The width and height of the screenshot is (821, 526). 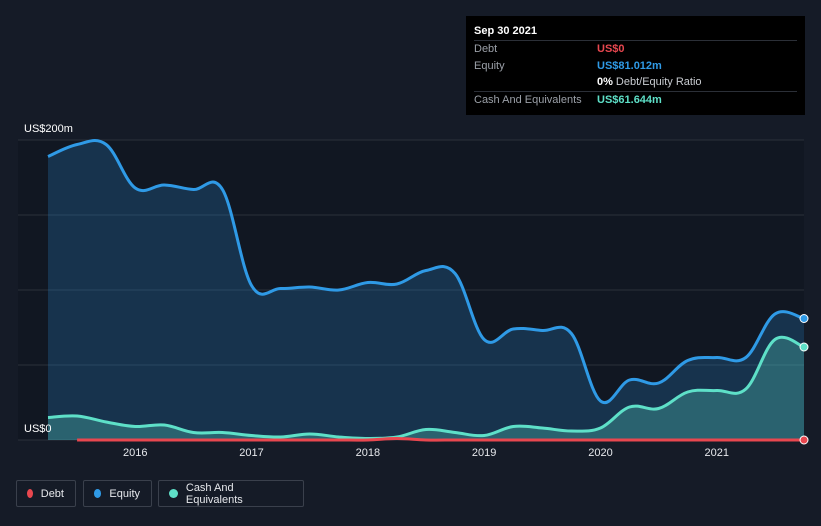 What do you see at coordinates (605, 82) in the screenshot?
I see `tooltip-value-ratio: 0%` at bounding box center [605, 82].